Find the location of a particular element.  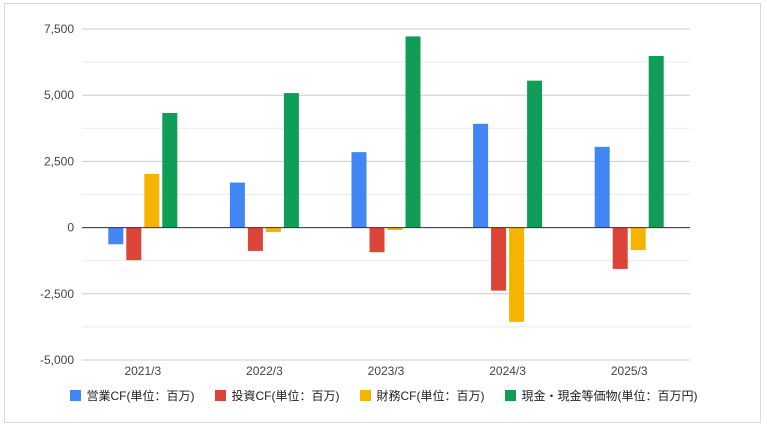

legend-item: 投資CF(単位：百万) is located at coordinates (277, 395).